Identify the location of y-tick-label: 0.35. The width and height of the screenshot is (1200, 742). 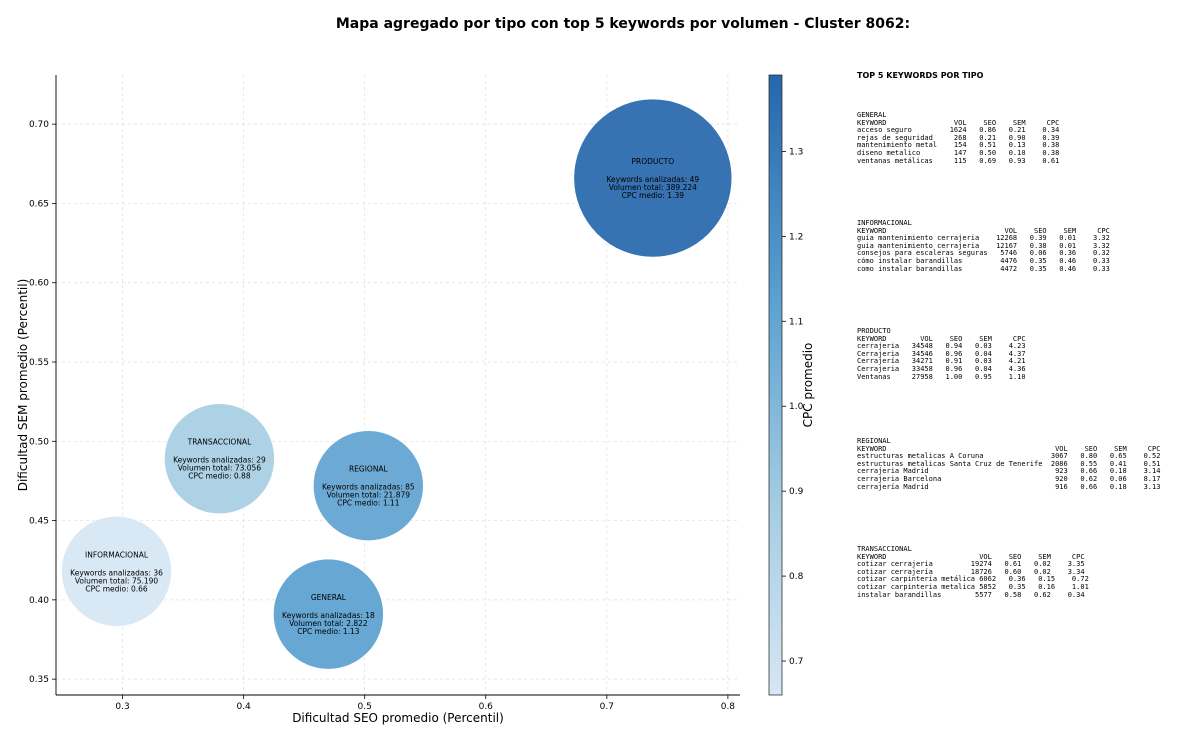
(39, 680).